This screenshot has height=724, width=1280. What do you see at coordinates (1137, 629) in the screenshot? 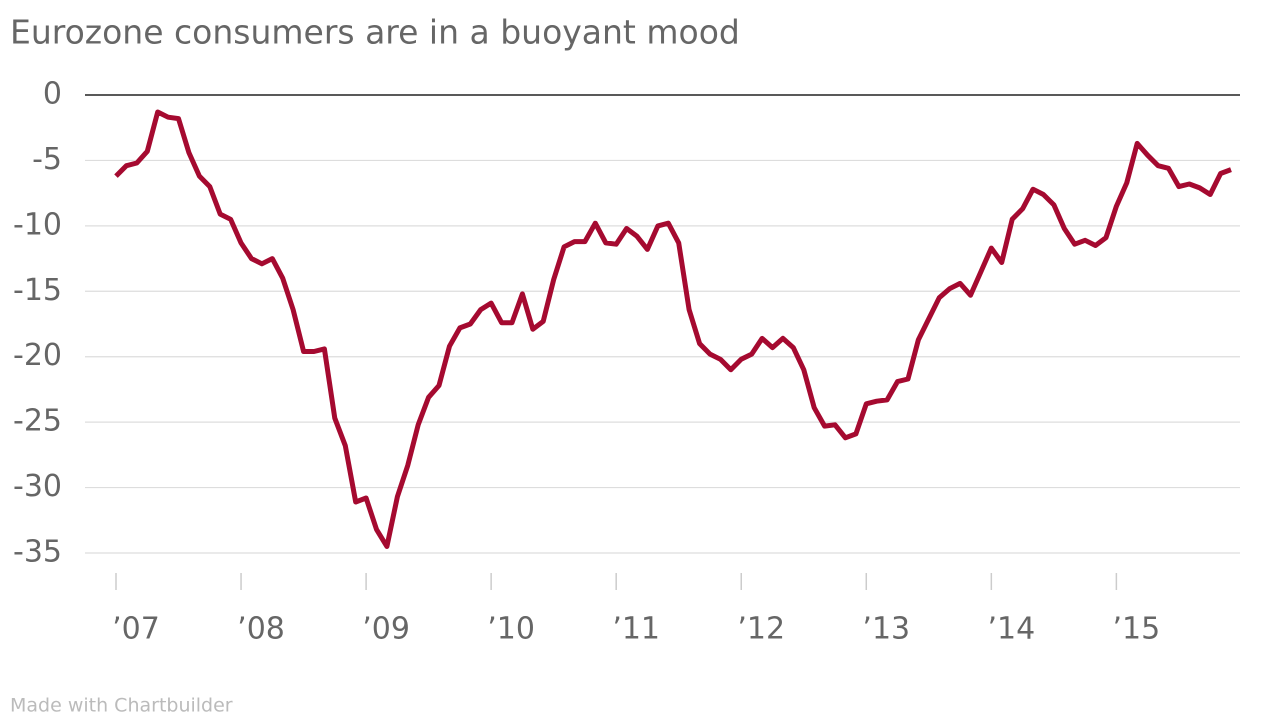
I see `x-tick-label: ’15` at bounding box center [1137, 629].